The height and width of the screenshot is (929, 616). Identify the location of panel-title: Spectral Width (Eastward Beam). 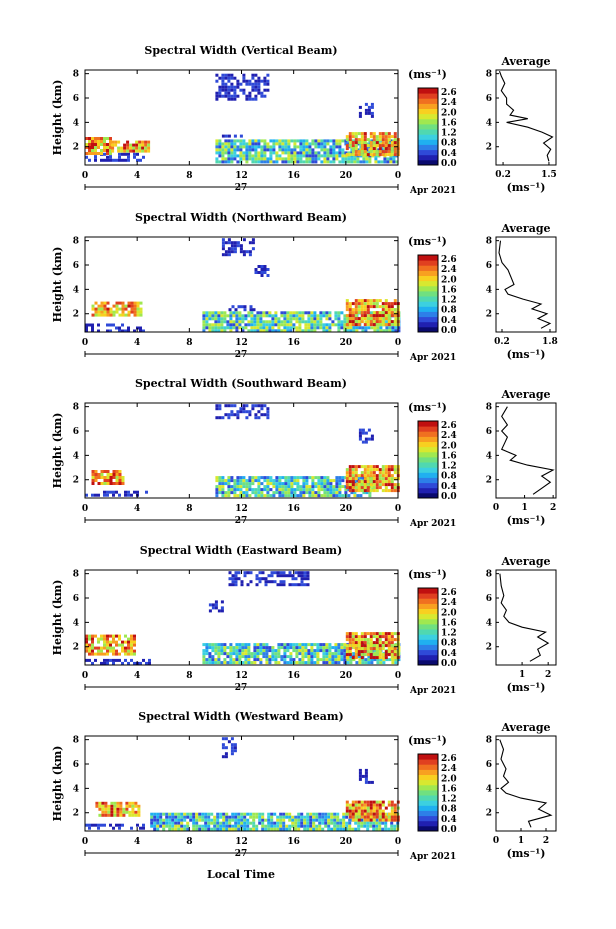
(241, 550).